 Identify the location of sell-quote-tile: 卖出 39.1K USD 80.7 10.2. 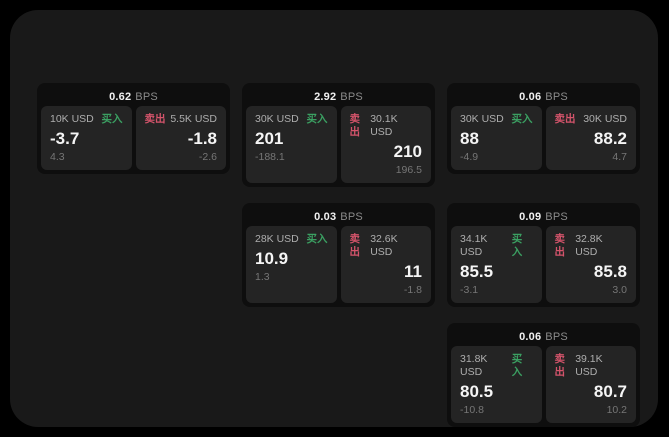
(590, 384).